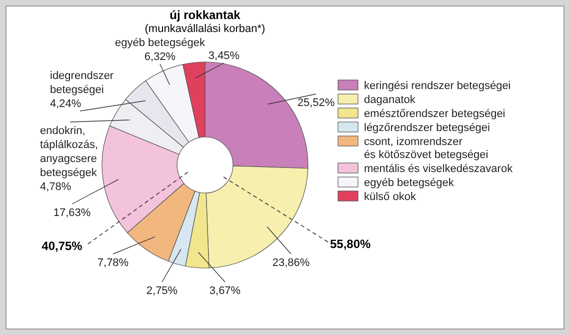  What do you see at coordinates (437, 86) in the screenshot?
I see `legend-label: keringési rendszer betegségei` at bounding box center [437, 86].